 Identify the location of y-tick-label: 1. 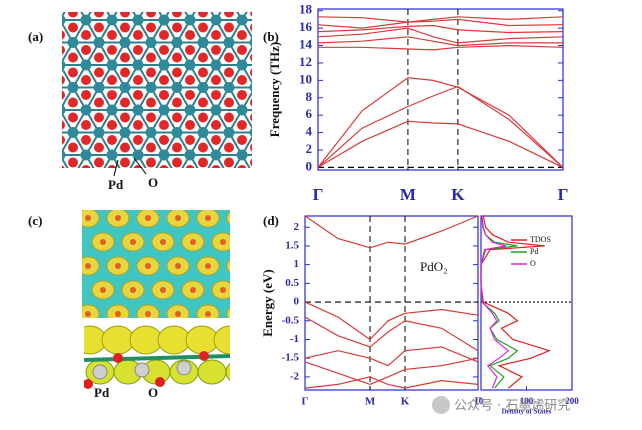
(297, 264).